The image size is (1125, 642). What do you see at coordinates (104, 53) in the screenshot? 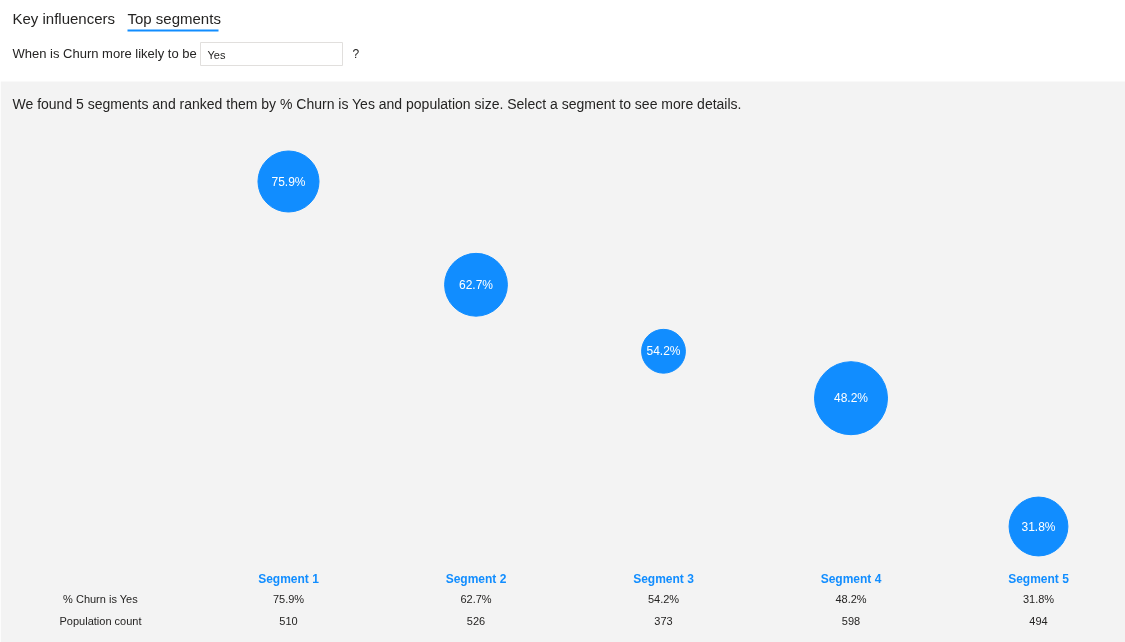
I see `text: When is Churn more likely to be` at bounding box center [104, 53].